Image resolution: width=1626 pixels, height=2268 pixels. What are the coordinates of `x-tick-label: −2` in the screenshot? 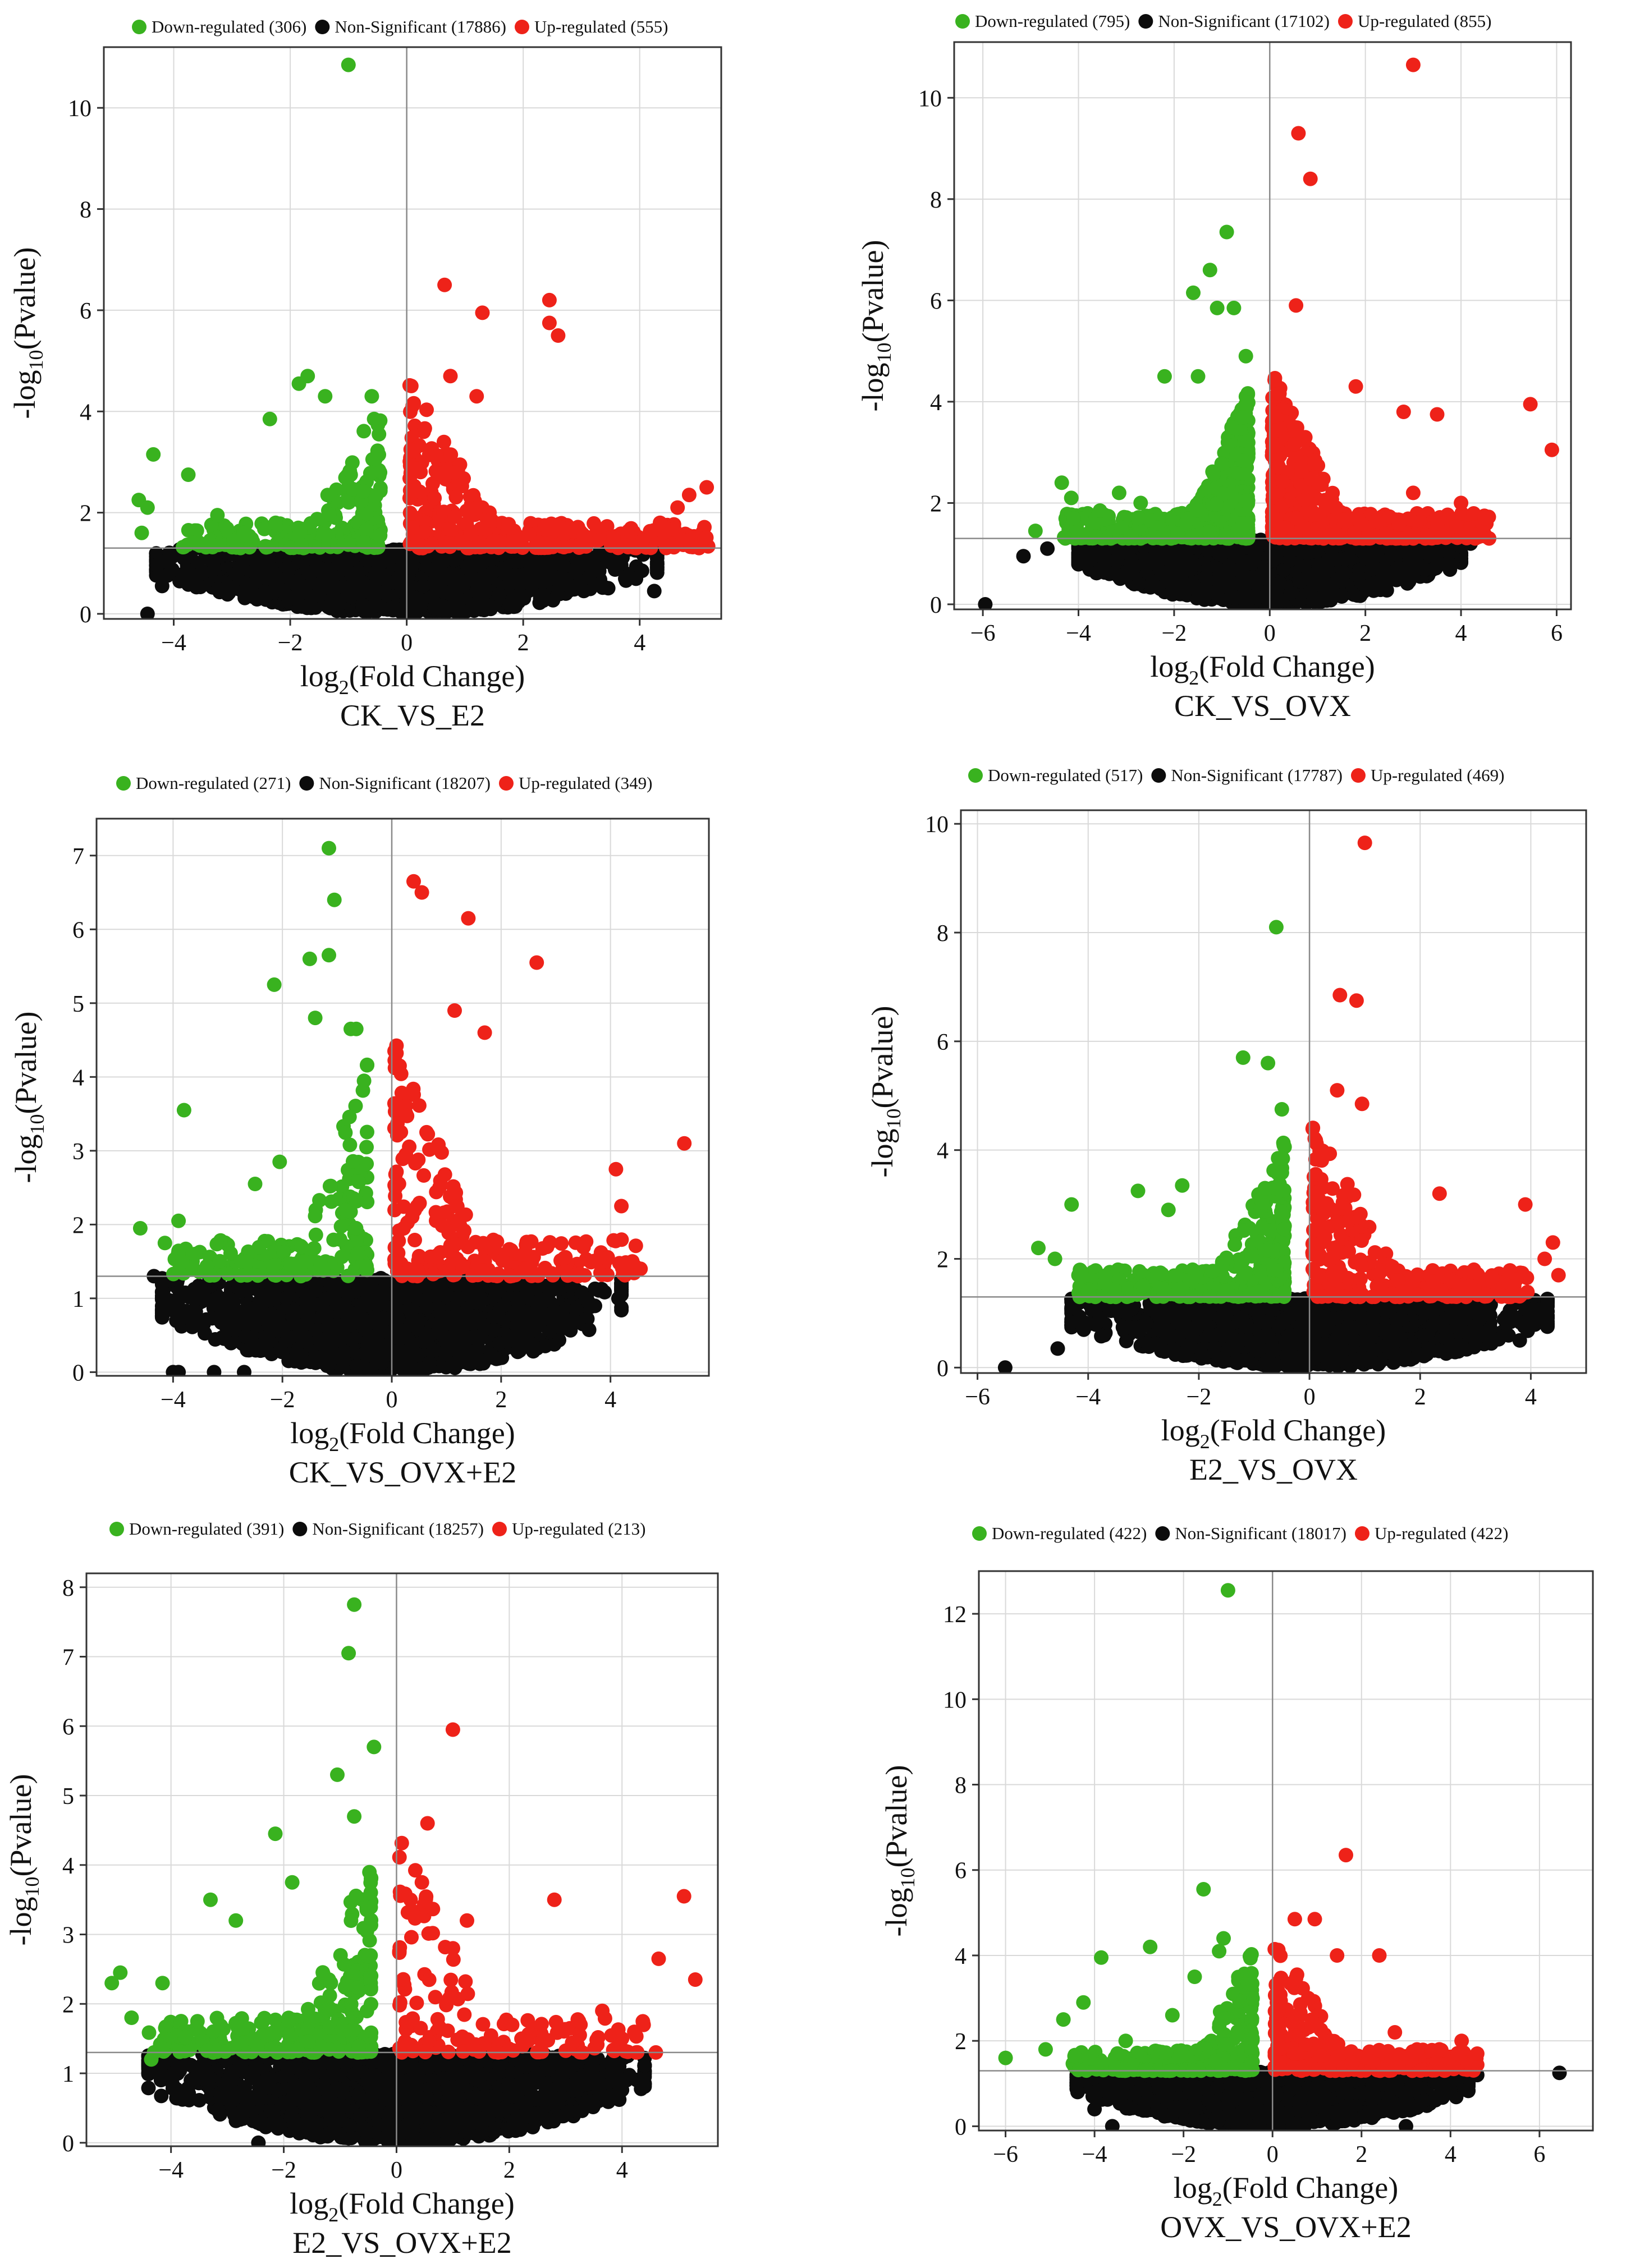 It's located at (290, 643).